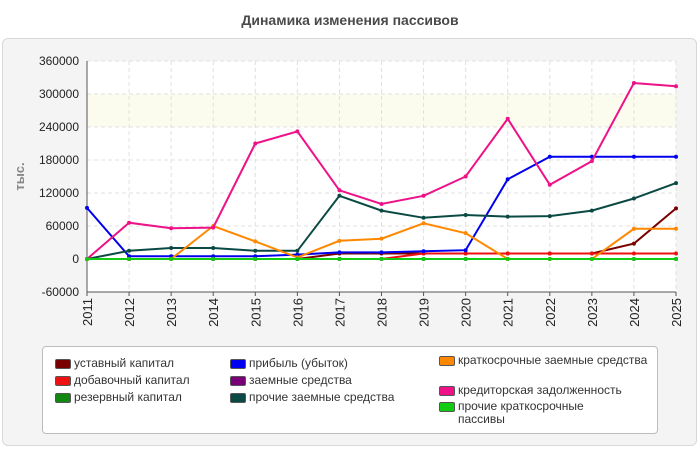 This screenshot has height=450, width=700. I want to click on x-tick-label: 2011, so click(87, 312).